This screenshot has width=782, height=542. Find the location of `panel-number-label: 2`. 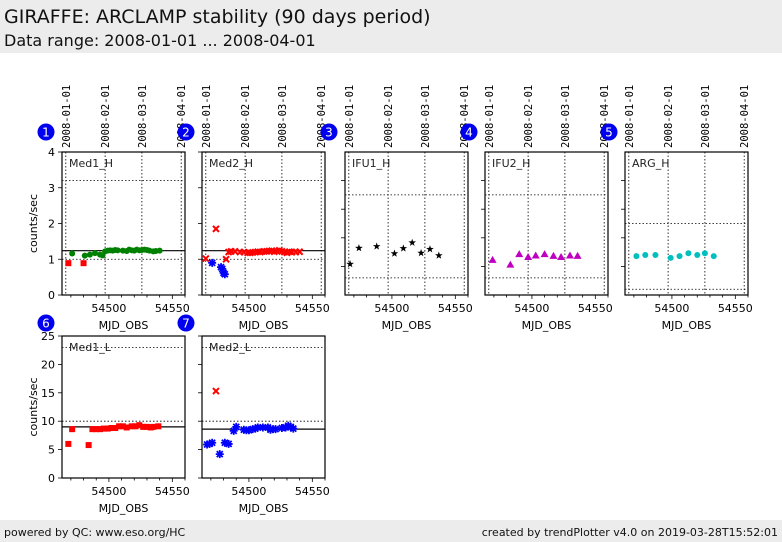

panel-number-label: 2 is located at coordinates (186, 133).